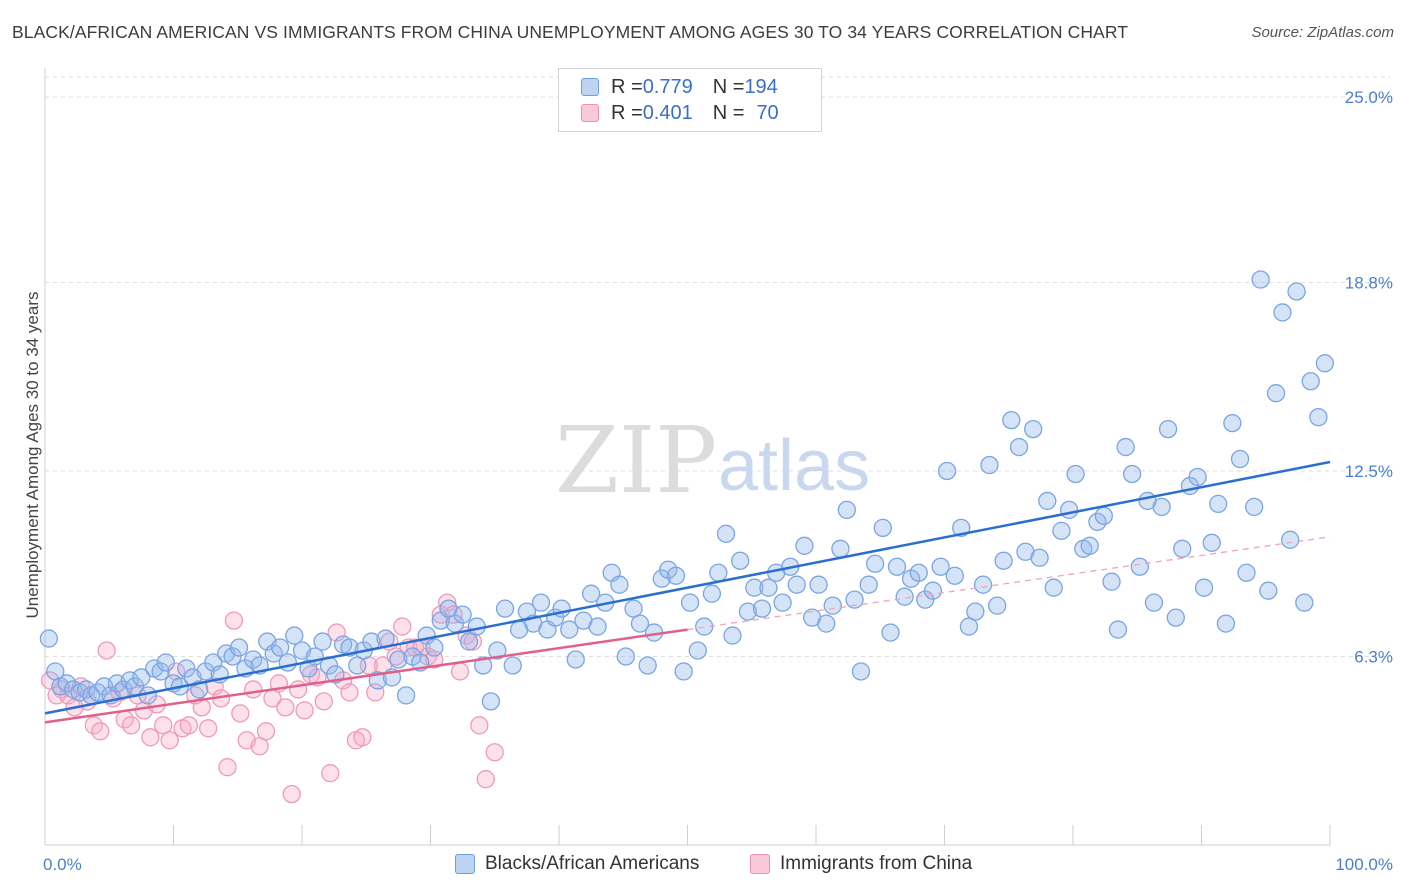 This screenshot has height=892, width=1406. Describe the element at coordinates (667, 86) in the screenshot. I see `legend-r-value-blue: 0.779` at that location.